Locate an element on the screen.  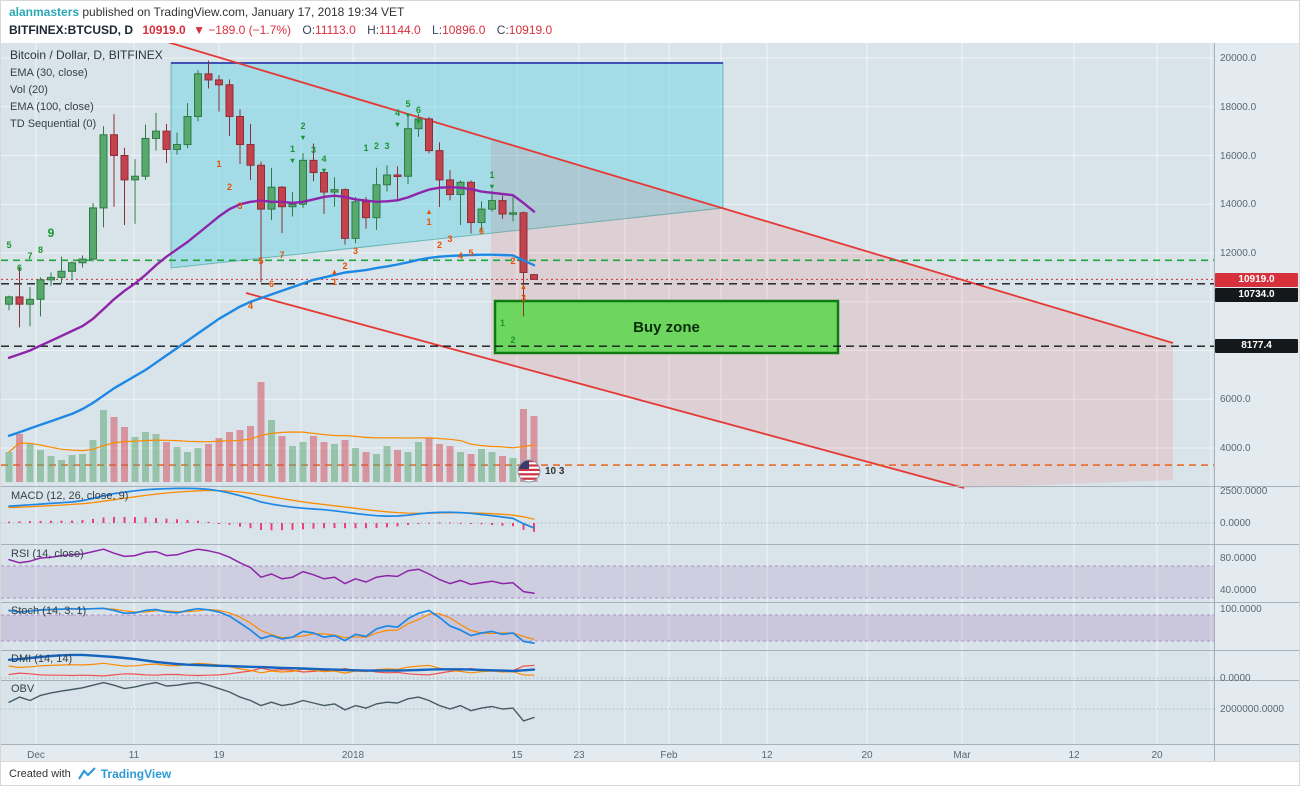
svg-text: 2018 is located at coordinates (353, 755).